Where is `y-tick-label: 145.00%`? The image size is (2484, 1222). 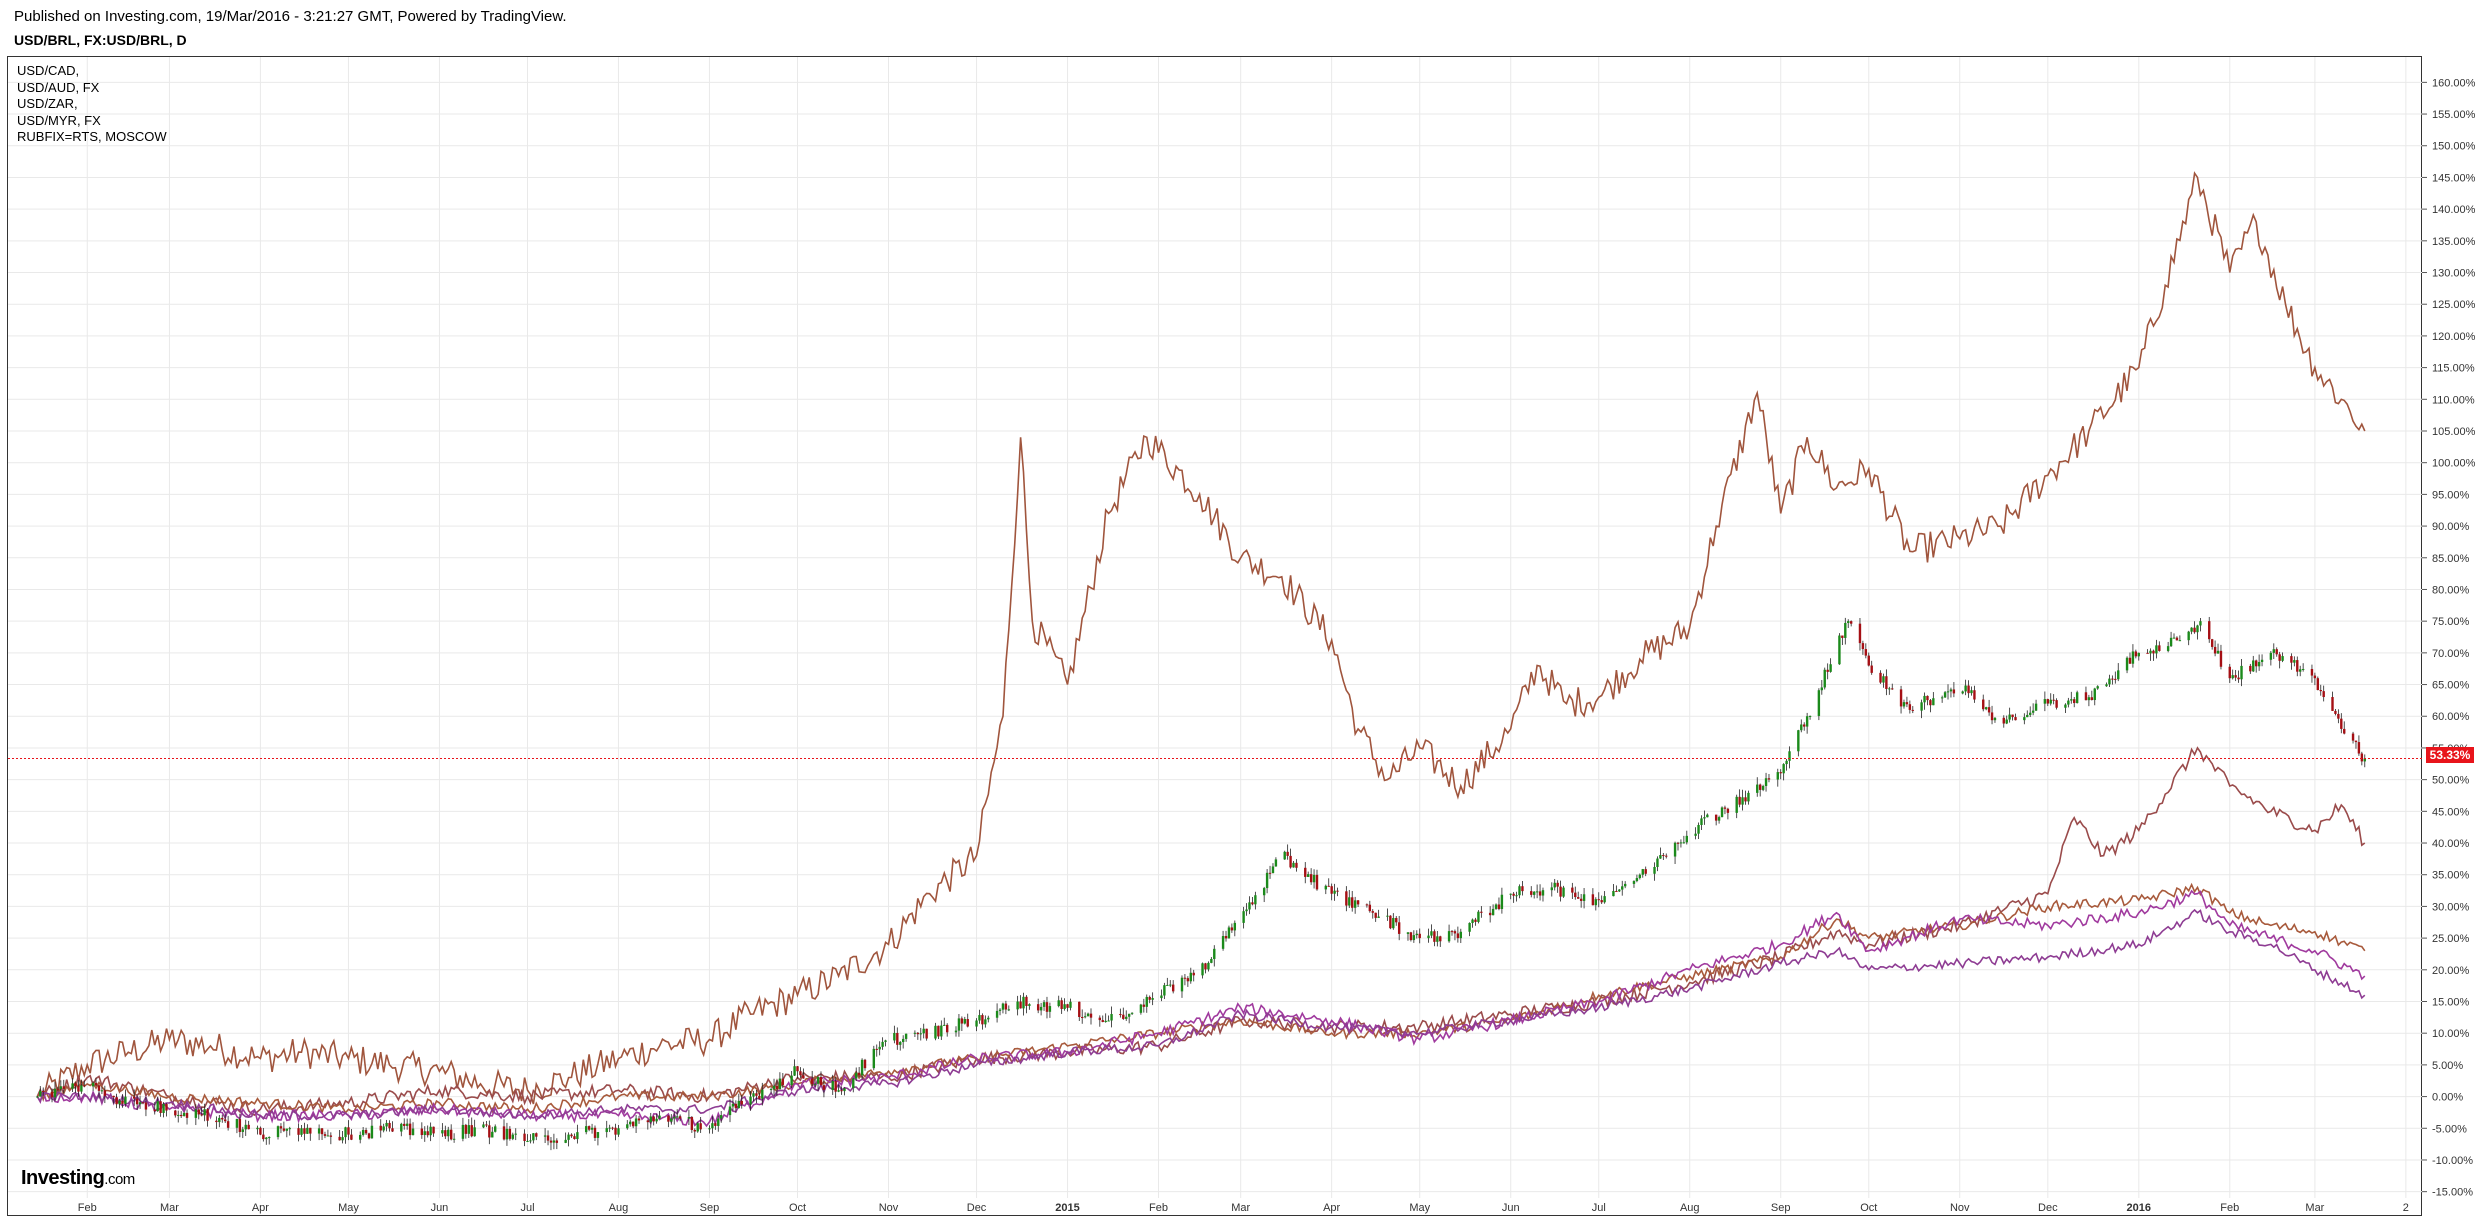 y-tick-label: 145.00% is located at coordinates (2454, 178).